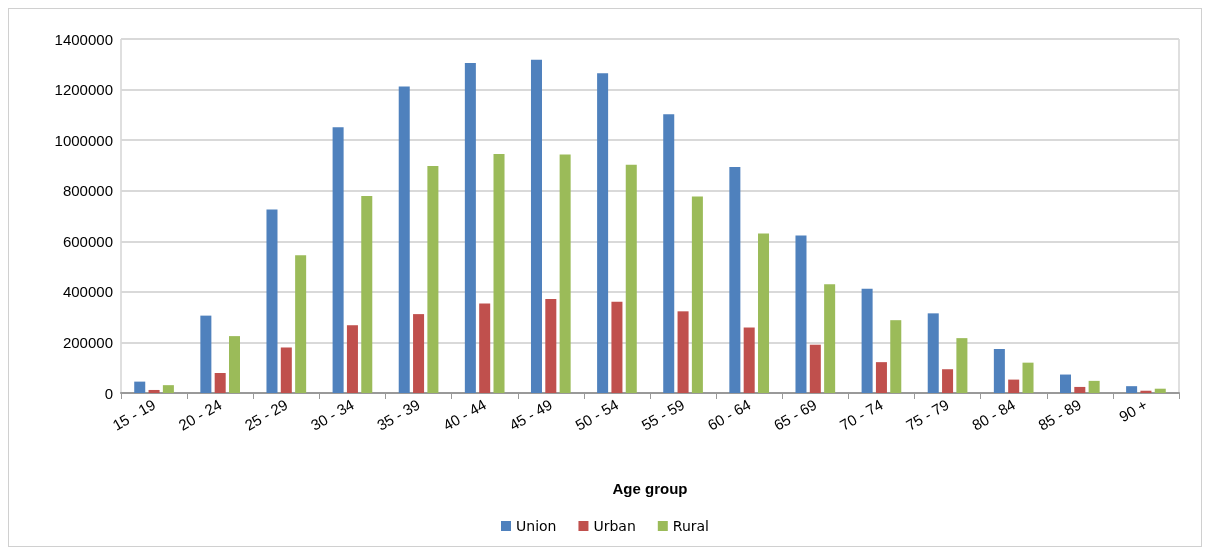  Describe the element at coordinates (1060, 414) in the screenshot. I see `x-tick-label: 85 - 89` at that location.